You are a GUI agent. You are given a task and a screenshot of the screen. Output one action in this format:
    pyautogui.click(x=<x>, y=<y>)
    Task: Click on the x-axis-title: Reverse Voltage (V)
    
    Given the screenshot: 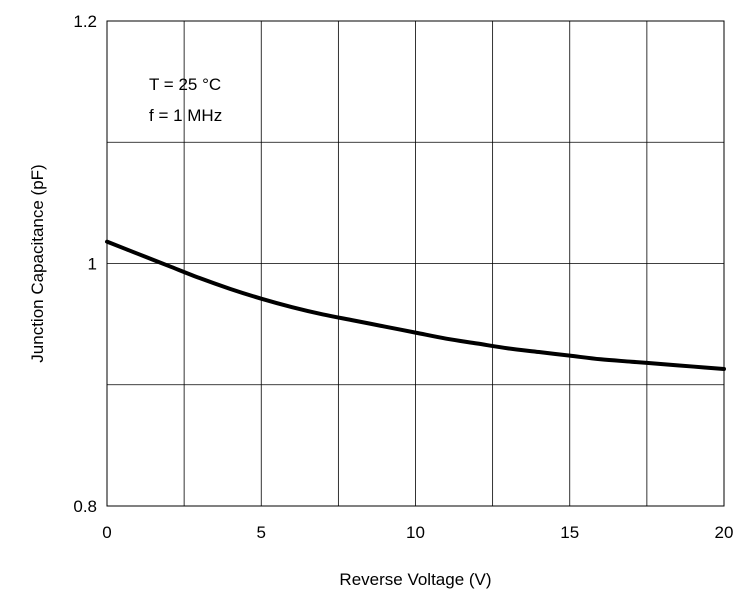 What is the action you would take?
    pyautogui.click(x=415, y=579)
    